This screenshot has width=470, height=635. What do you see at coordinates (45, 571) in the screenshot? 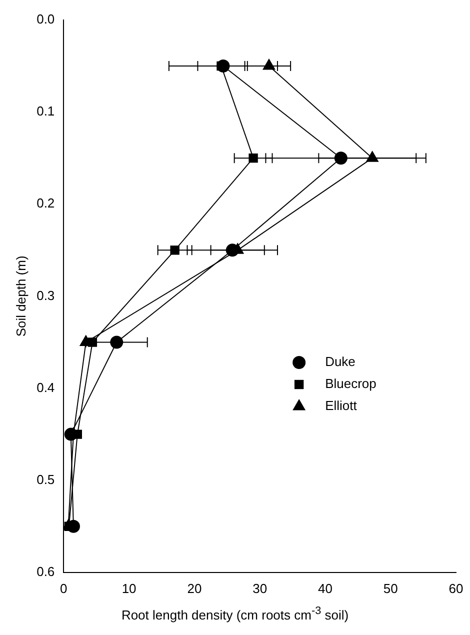
I see `y-tick-label: 0.6` at bounding box center [45, 571].